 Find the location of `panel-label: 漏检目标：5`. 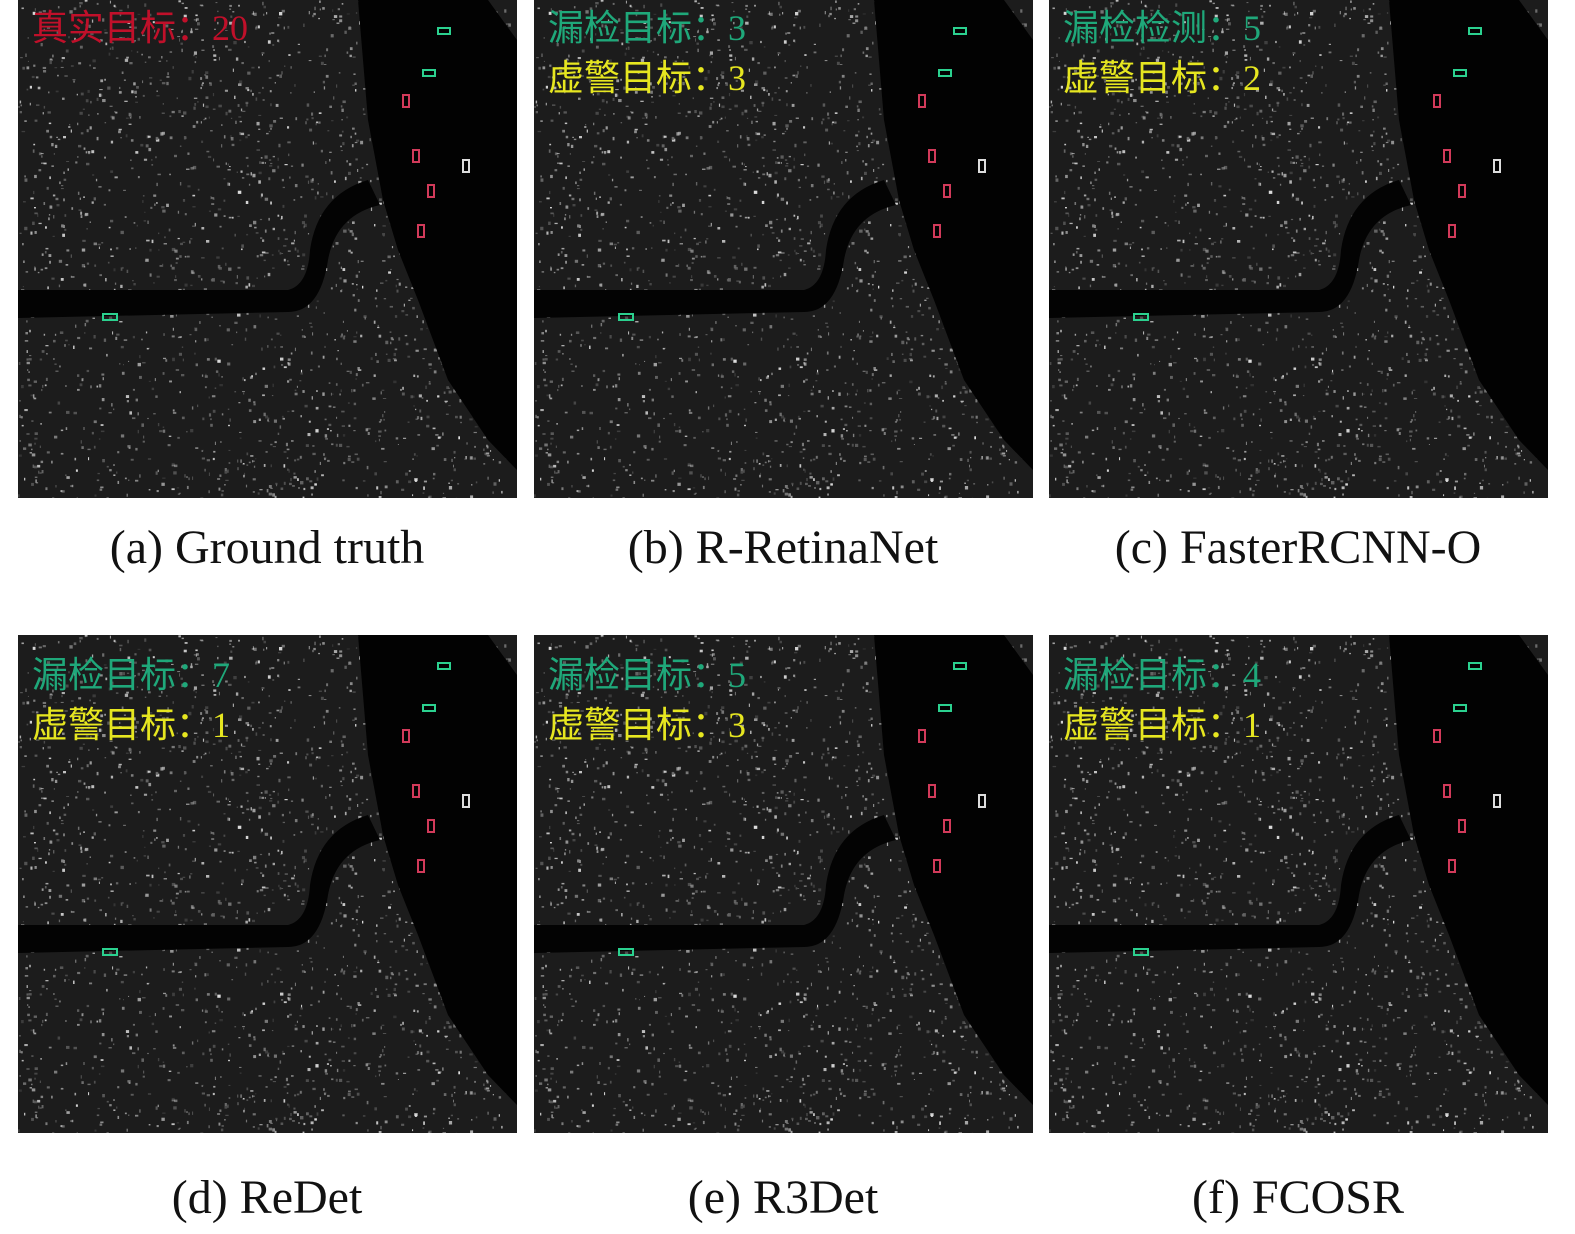

panel-label: 漏检目标：5 is located at coordinates (647, 675).